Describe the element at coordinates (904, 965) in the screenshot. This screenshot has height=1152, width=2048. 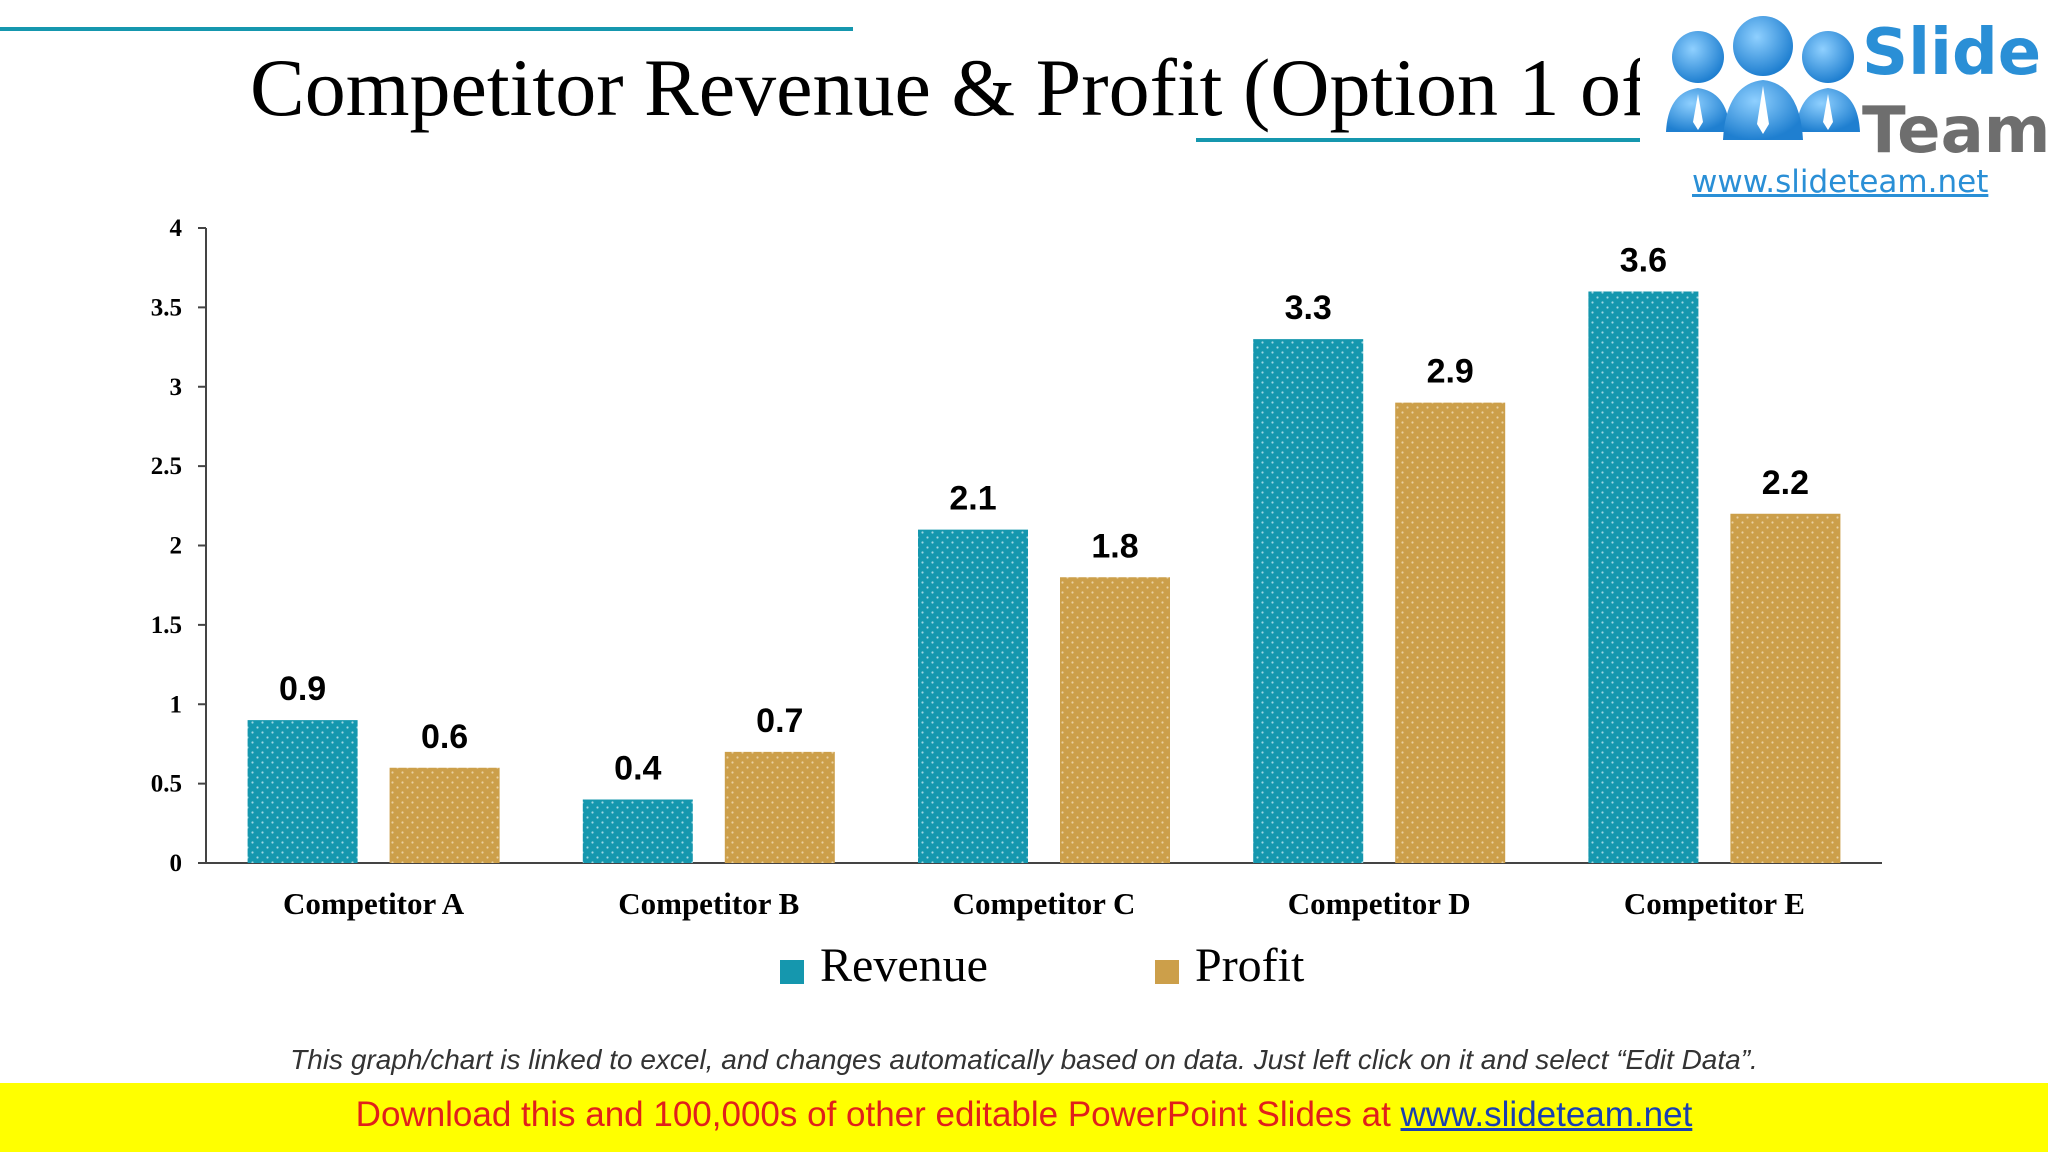
I see `legend-label-revenue: Revenue` at that location.